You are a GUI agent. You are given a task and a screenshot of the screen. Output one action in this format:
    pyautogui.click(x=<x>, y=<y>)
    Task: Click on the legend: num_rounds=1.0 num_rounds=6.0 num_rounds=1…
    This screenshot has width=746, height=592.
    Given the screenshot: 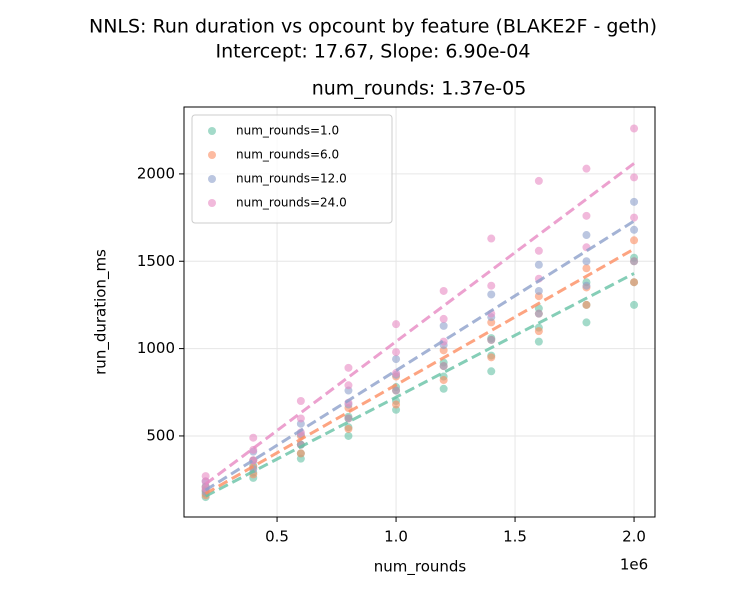 What is the action you would take?
    pyautogui.click(x=292, y=169)
    